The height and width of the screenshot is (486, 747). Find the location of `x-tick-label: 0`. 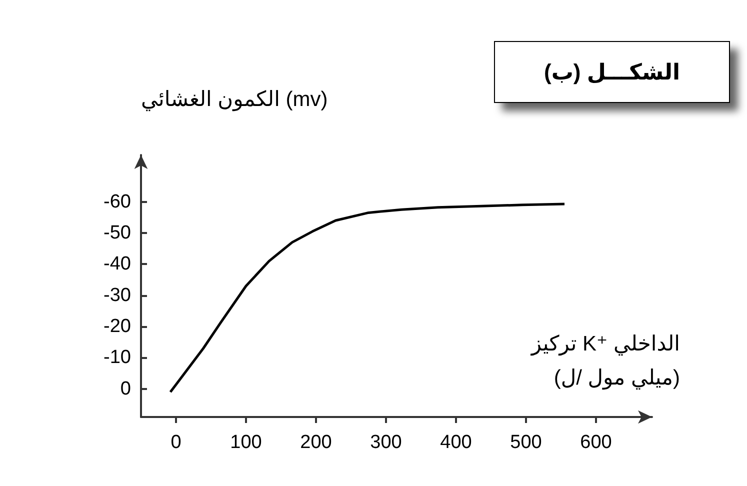

x-tick-label: 0 is located at coordinates (176, 442).